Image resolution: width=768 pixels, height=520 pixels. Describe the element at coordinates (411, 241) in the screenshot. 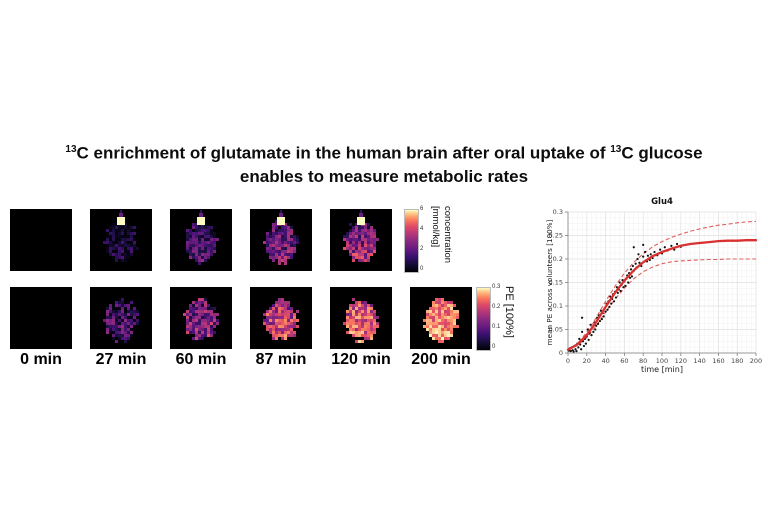

I see `colorbar-concentration` at that location.